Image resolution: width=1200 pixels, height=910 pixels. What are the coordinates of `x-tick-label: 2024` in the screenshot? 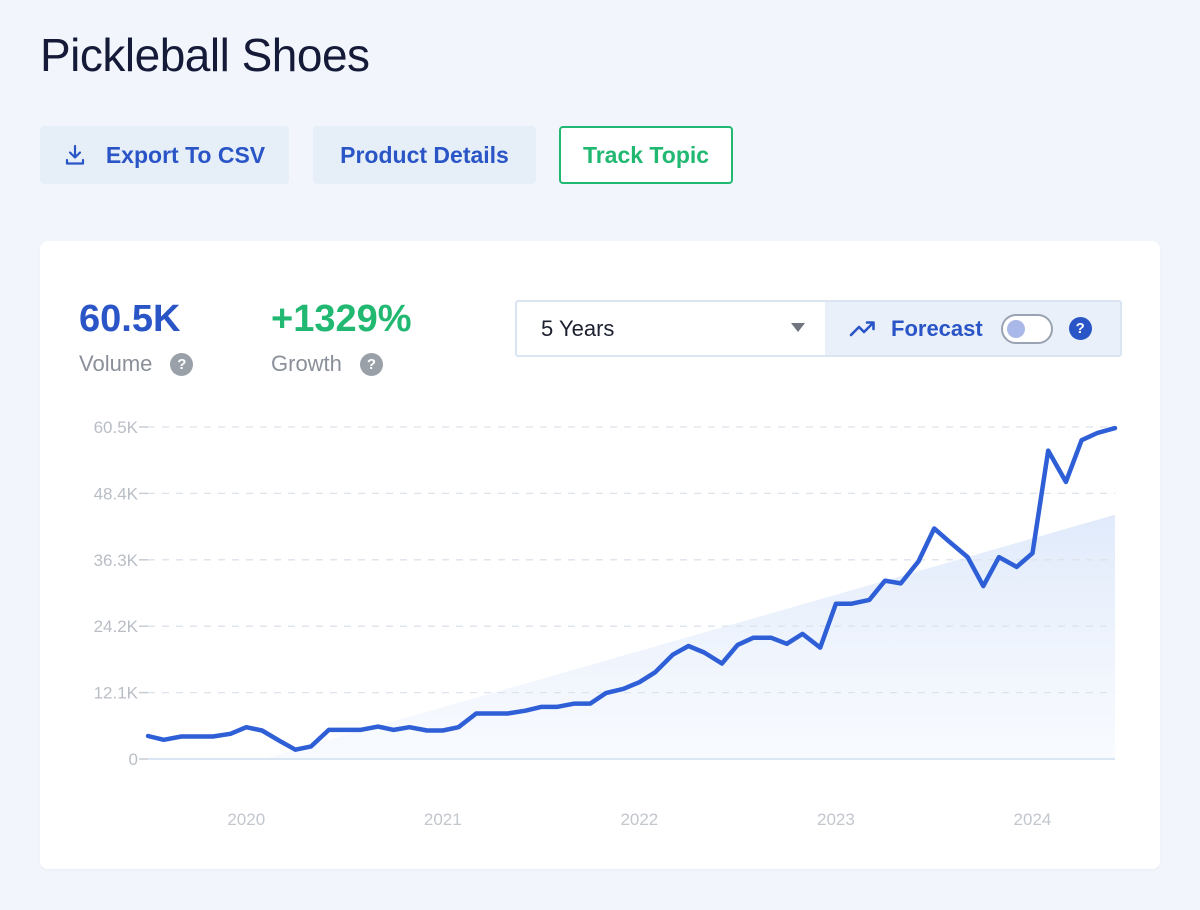 It's located at (1033, 819).